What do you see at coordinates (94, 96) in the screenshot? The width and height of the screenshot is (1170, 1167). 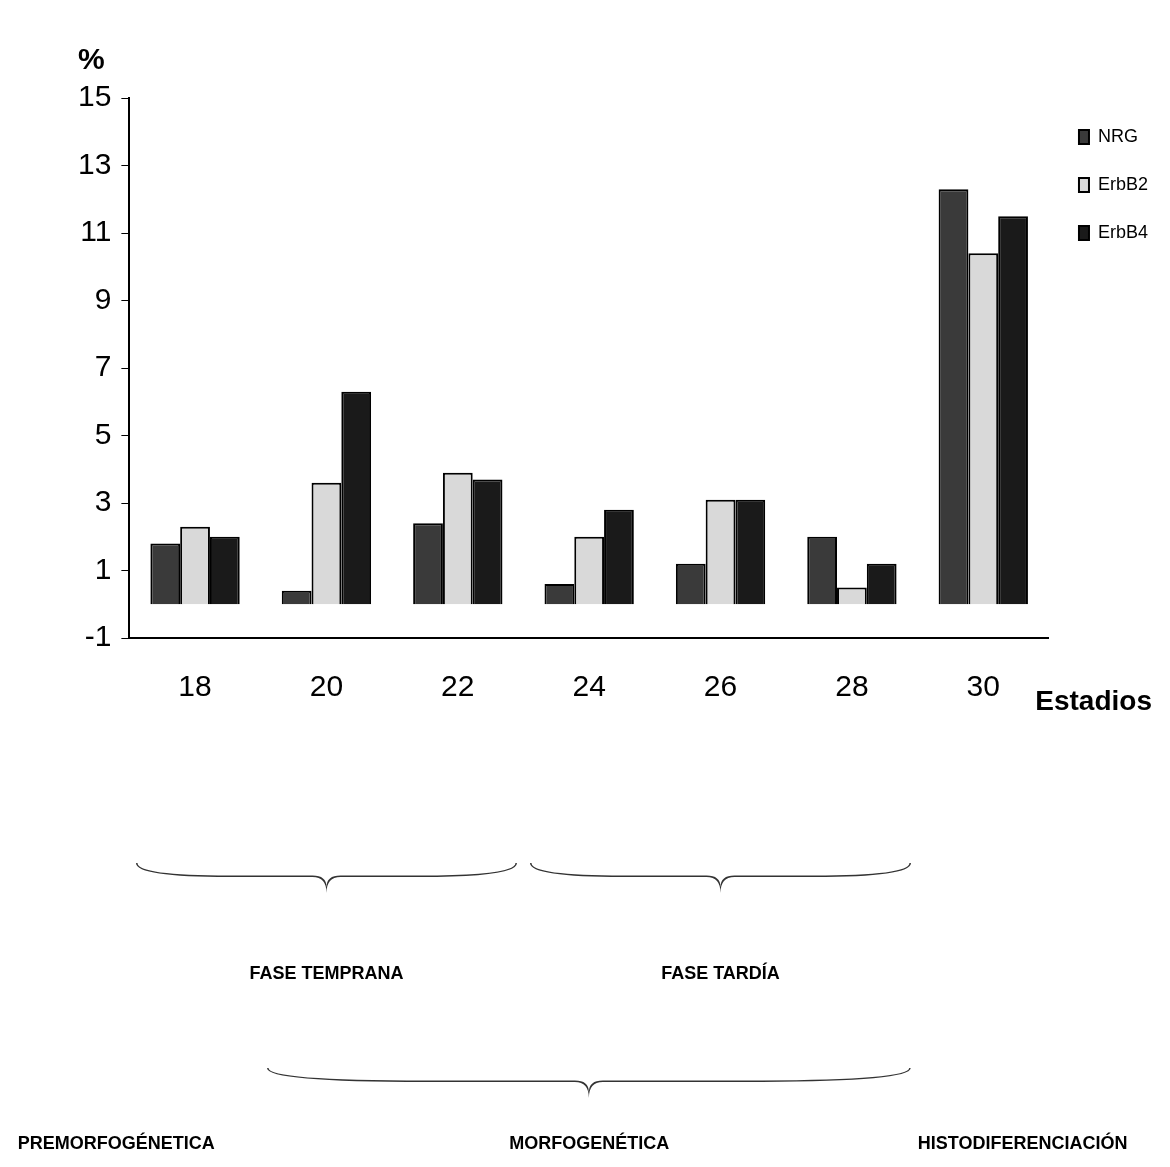 I see `y-tick-label: 15` at bounding box center [94, 96].